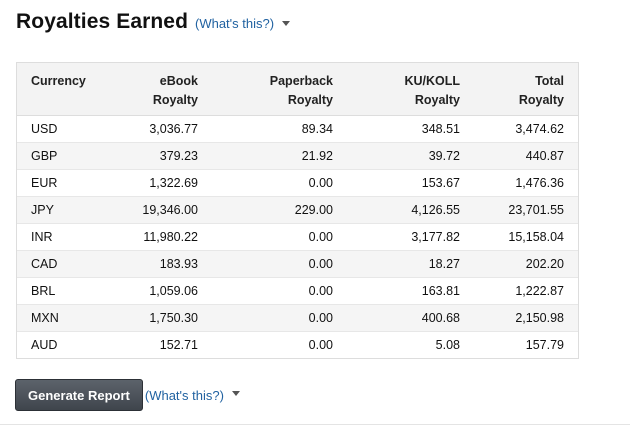 This screenshot has width=630, height=427. What do you see at coordinates (526, 155) in the screenshot?
I see `total-royalty-cell: 440.87` at bounding box center [526, 155].